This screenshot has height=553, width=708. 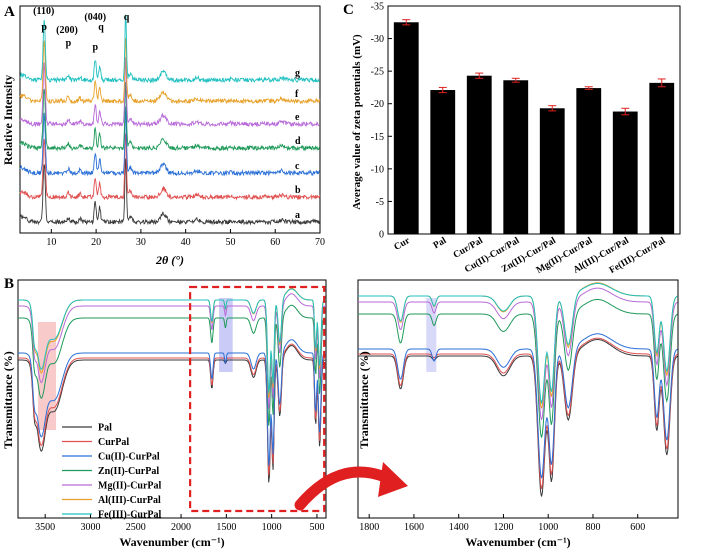 What do you see at coordinates (297, 73) in the screenshot?
I see `xrd-series-label-g: g` at bounding box center [297, 73].